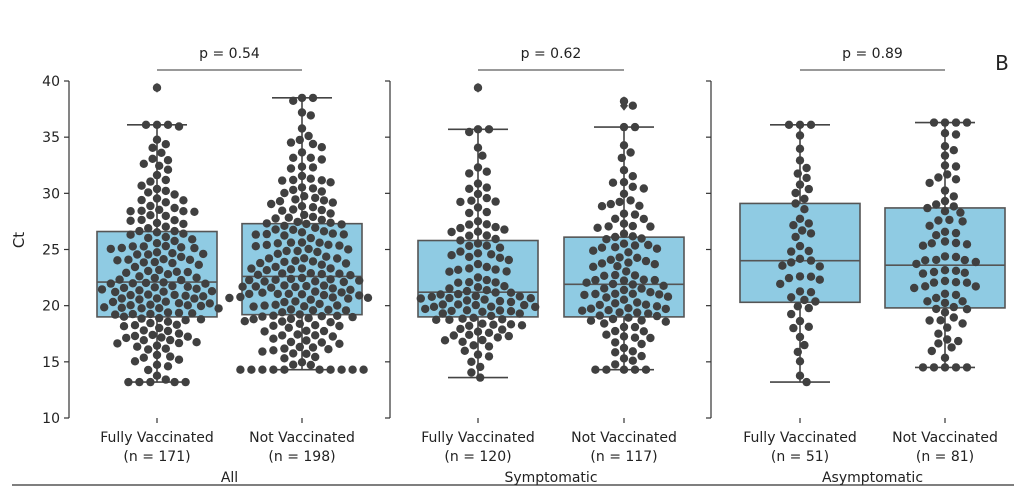  Describe the element at coordinates (156, 438) in the screenshot. I see `x-tick-label: Fully Vaccinated` at that location.